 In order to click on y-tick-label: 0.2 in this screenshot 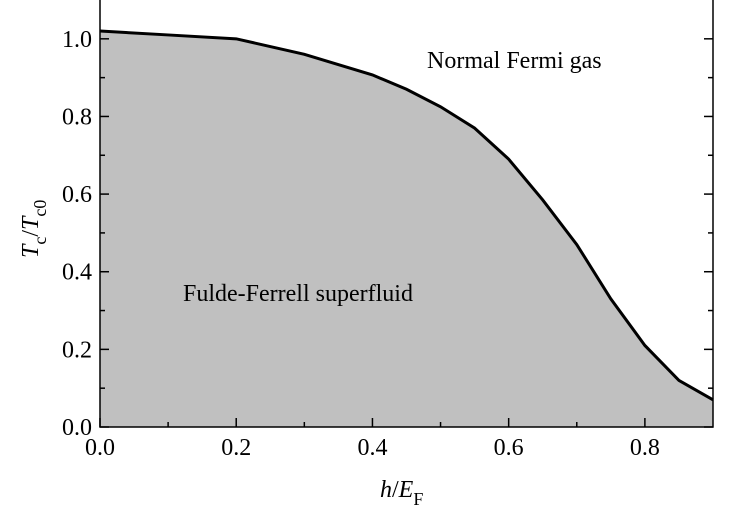, I will do `click(77, 350)`.